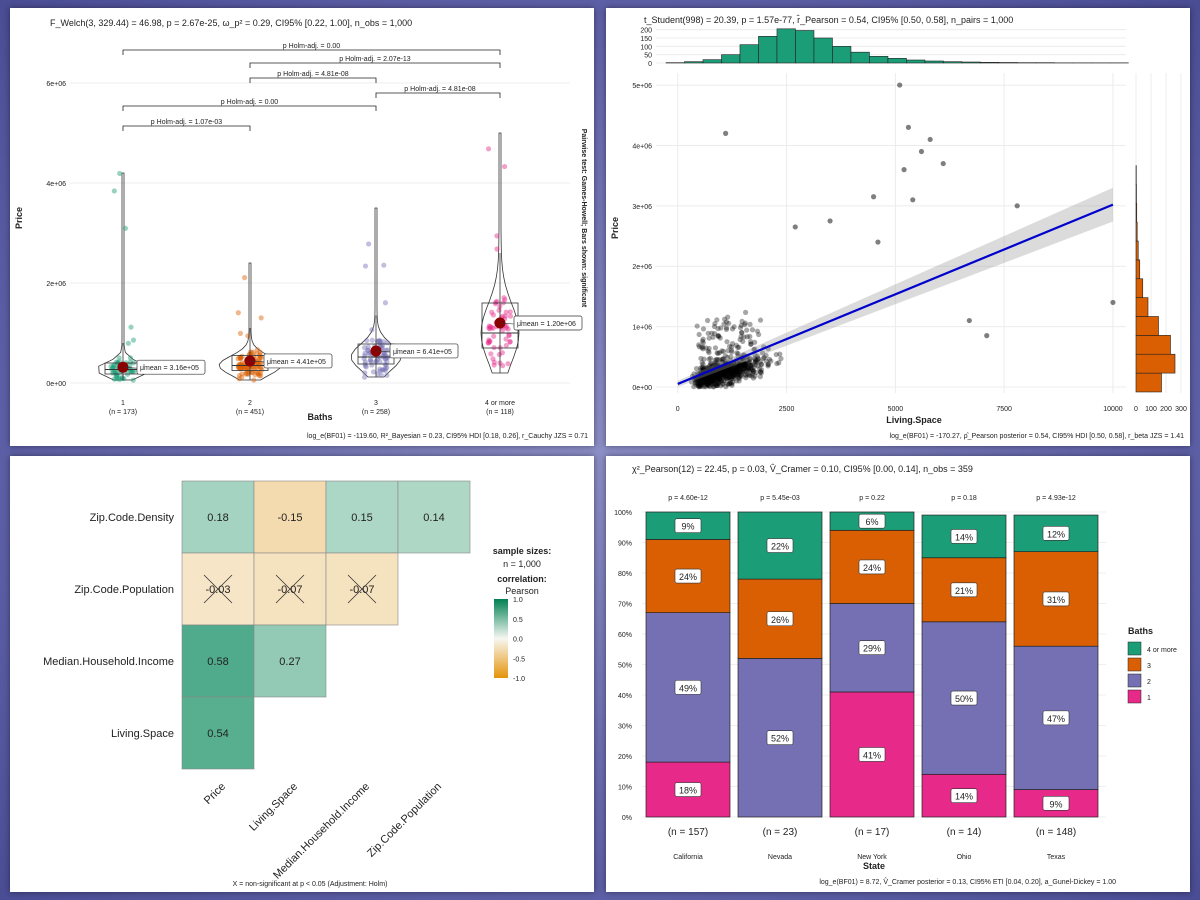 This screenshot has height=900, width=1200. What do you see at coordinates (872, 857) in the screenshot?
I see `x-tick-label: New York` at bounding box center [872, 857].